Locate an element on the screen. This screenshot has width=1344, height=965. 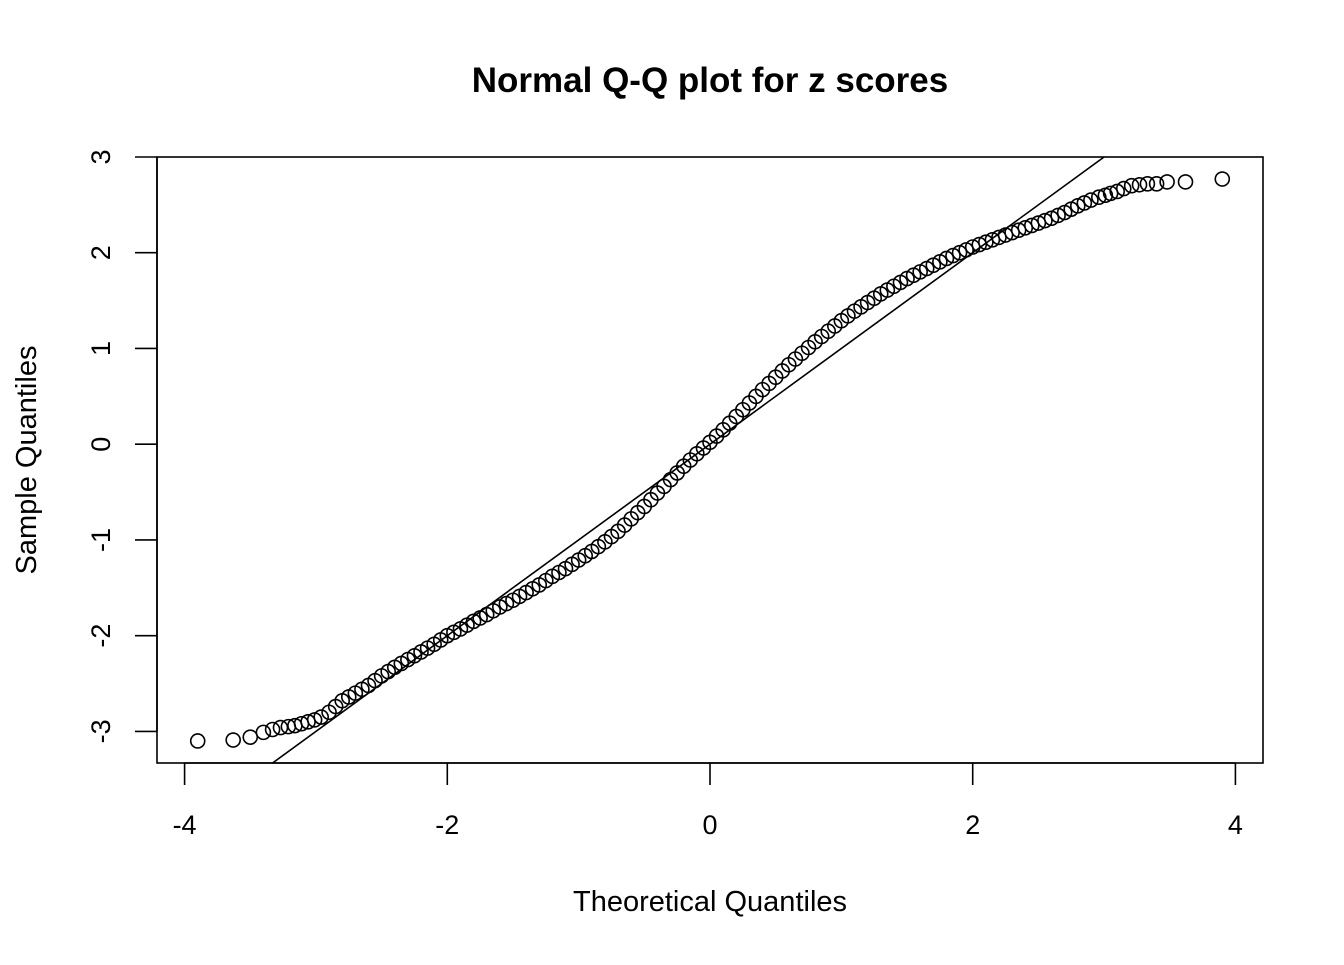
x-tick-label: 2 is located at coordinates (972, 825).